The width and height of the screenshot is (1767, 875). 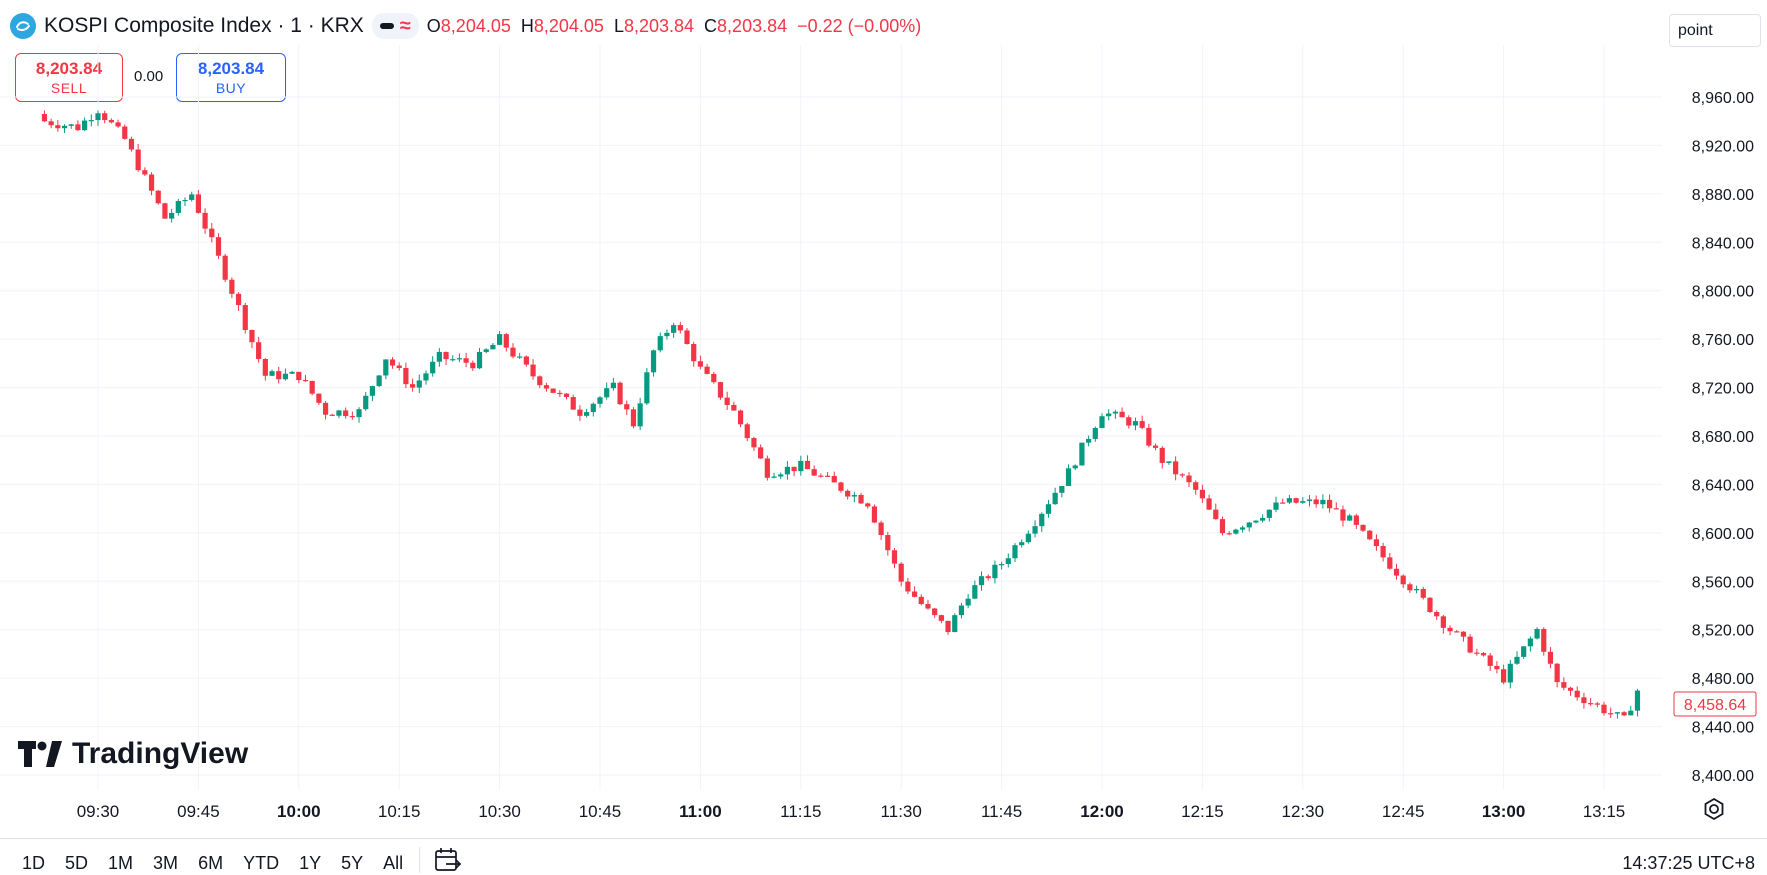 I want to click on x-tick-label: 13:15, so click(x=1604, y=811).